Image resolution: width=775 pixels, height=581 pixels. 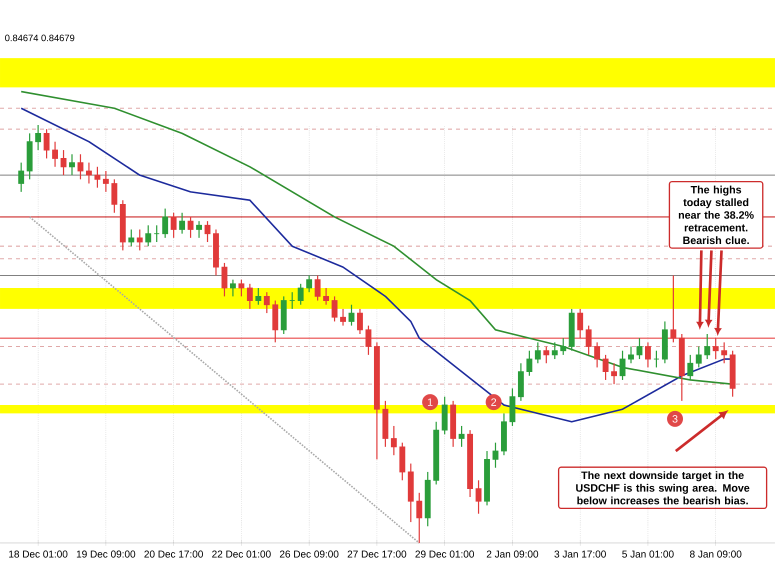 What do you see at coordinates (241, 554) in the screenshot?
I see `x-tick-label: 22 Dec 01:00` at bounding box center [241, 554].